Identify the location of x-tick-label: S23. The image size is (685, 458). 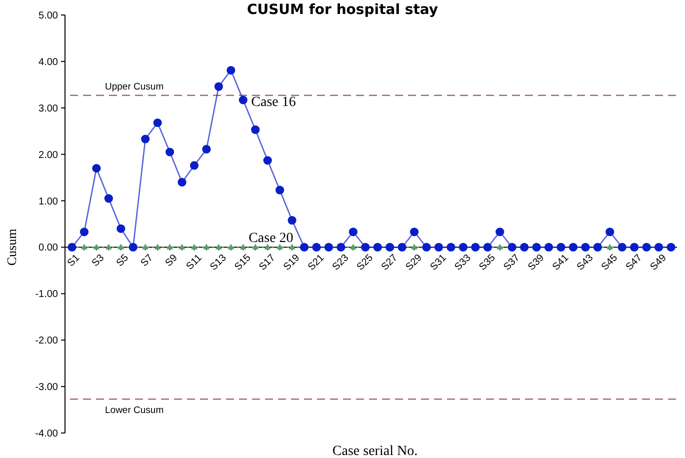
(341, 262).